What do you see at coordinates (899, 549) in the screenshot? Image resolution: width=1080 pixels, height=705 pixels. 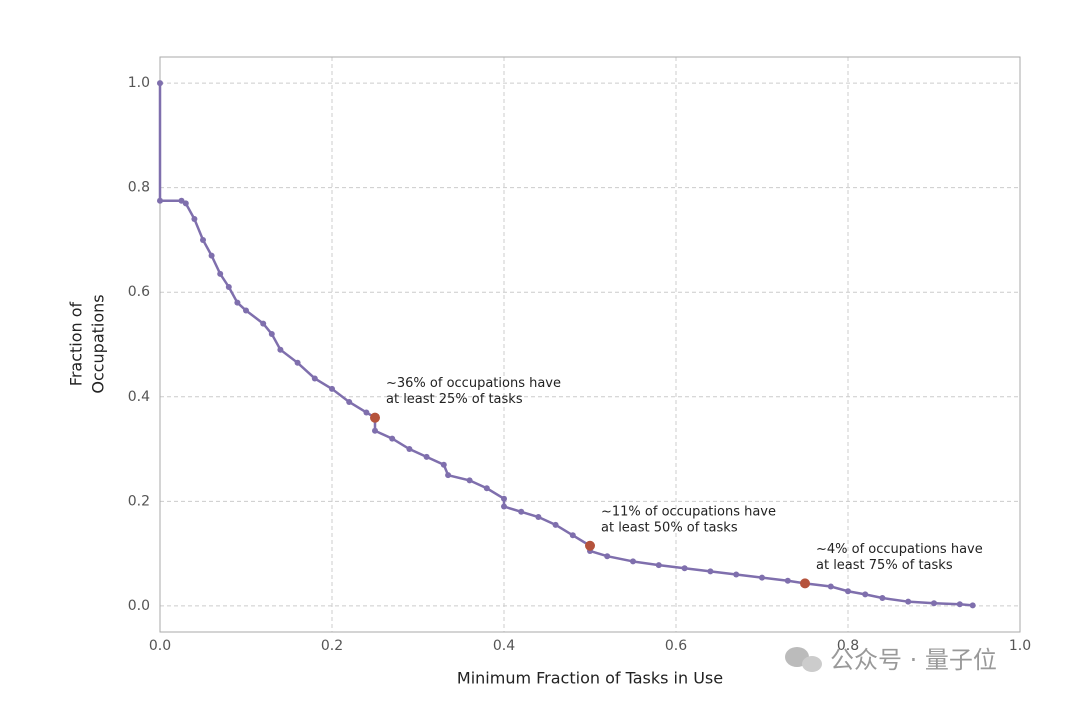 I see `annotation: ~4% of occupations have` at bounding box center [899, 549].